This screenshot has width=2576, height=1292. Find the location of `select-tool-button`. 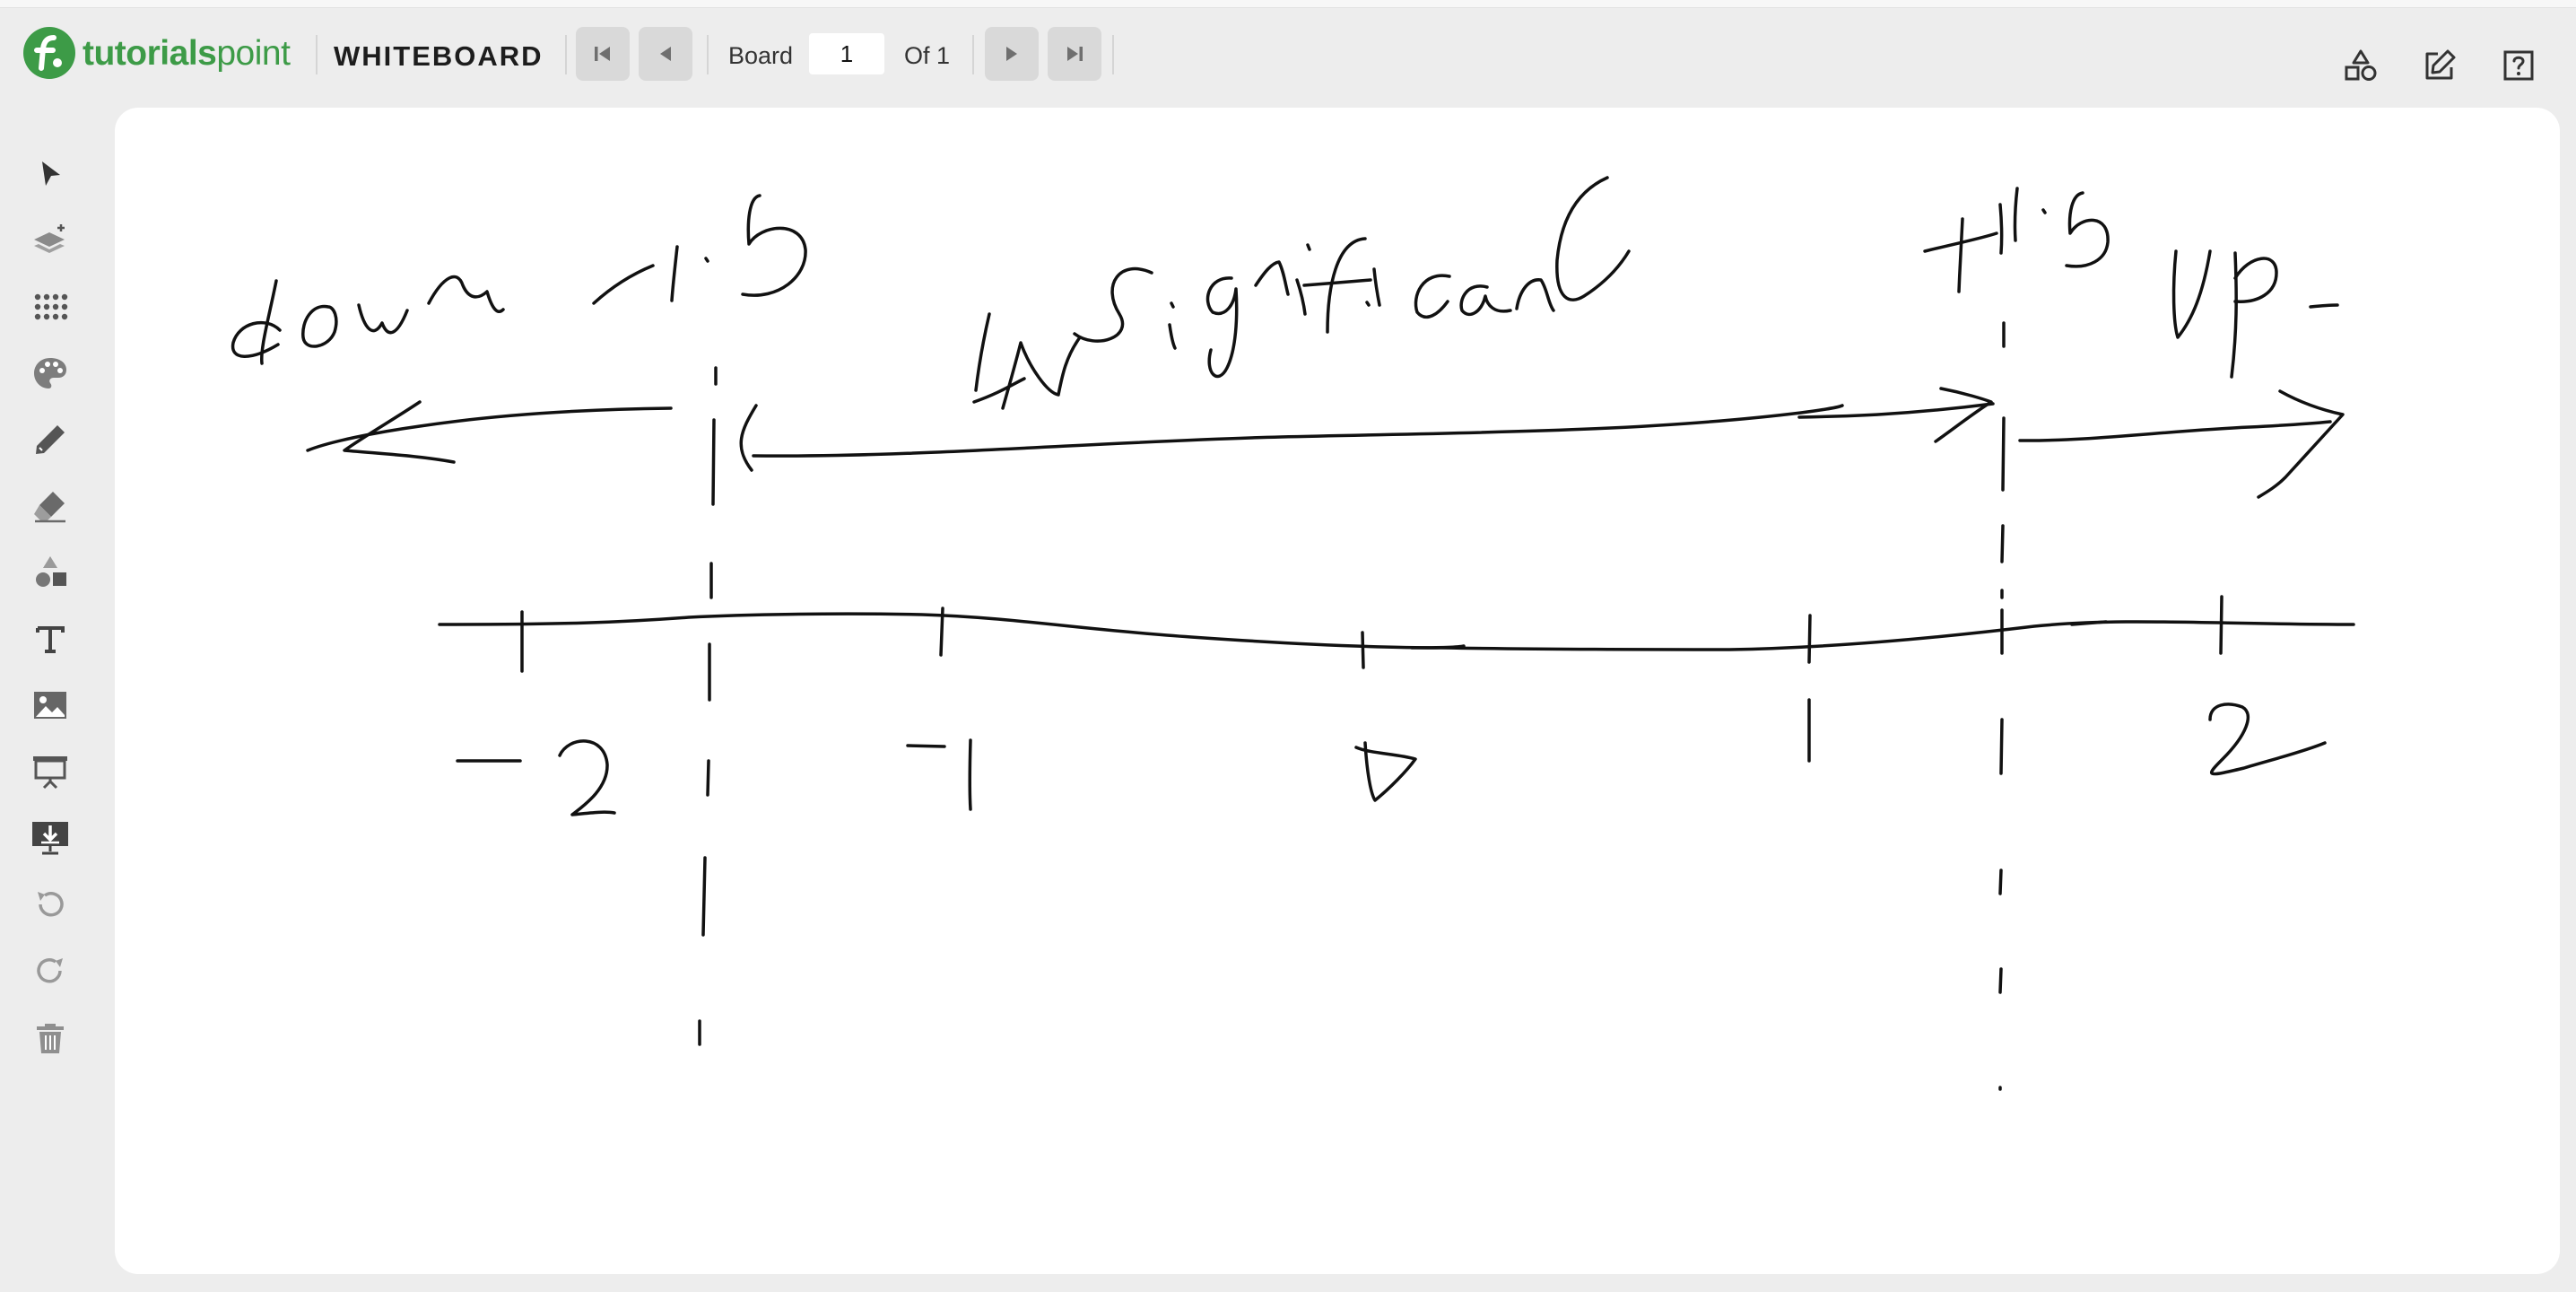

select-tool-button is located at coordinates (50, 174).